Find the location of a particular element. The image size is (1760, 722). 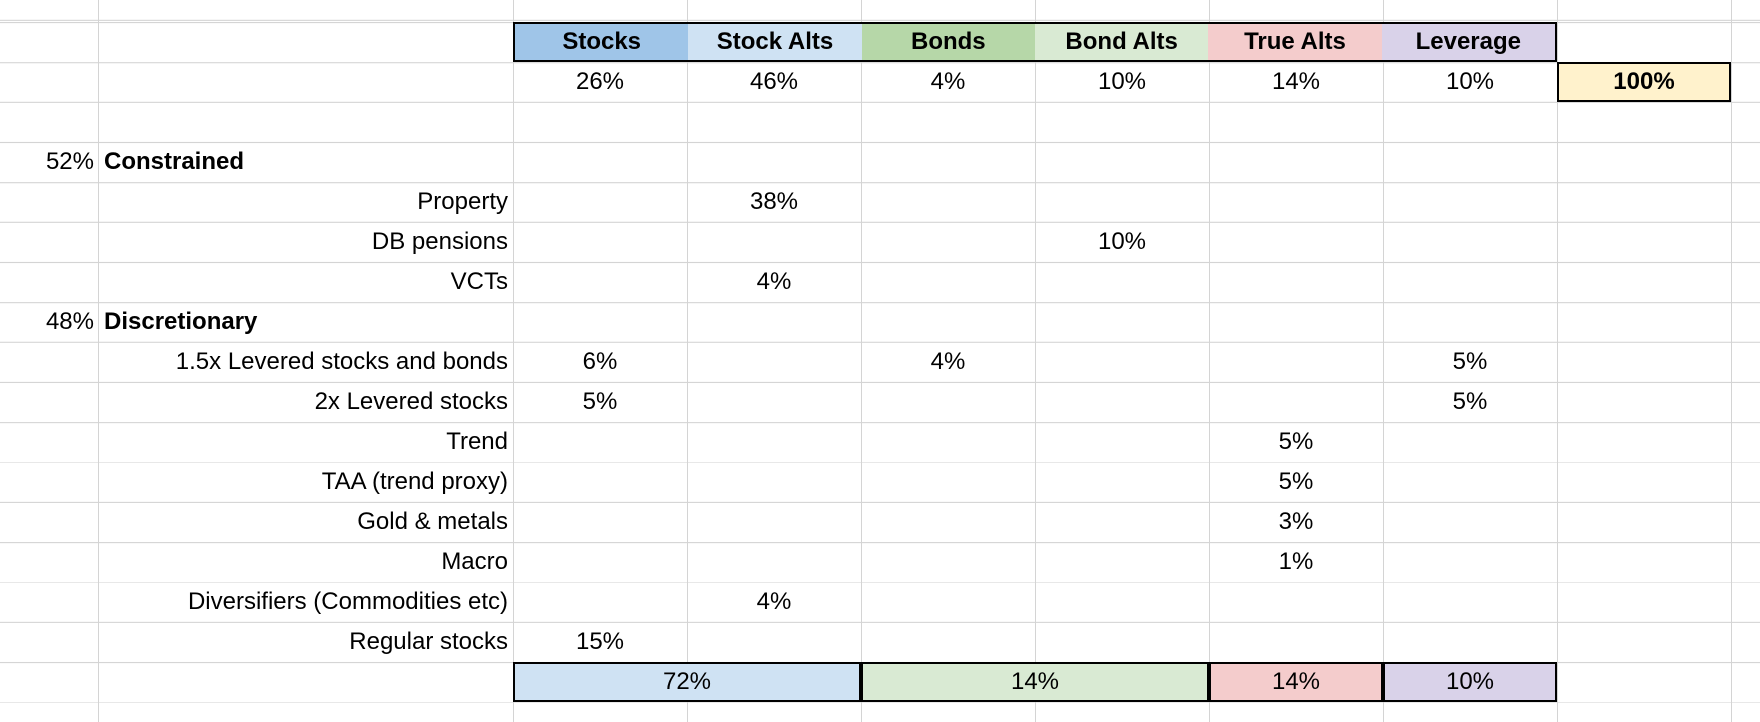

cell-row-label-vcts: VCTs is located at coordinates (479, 281).